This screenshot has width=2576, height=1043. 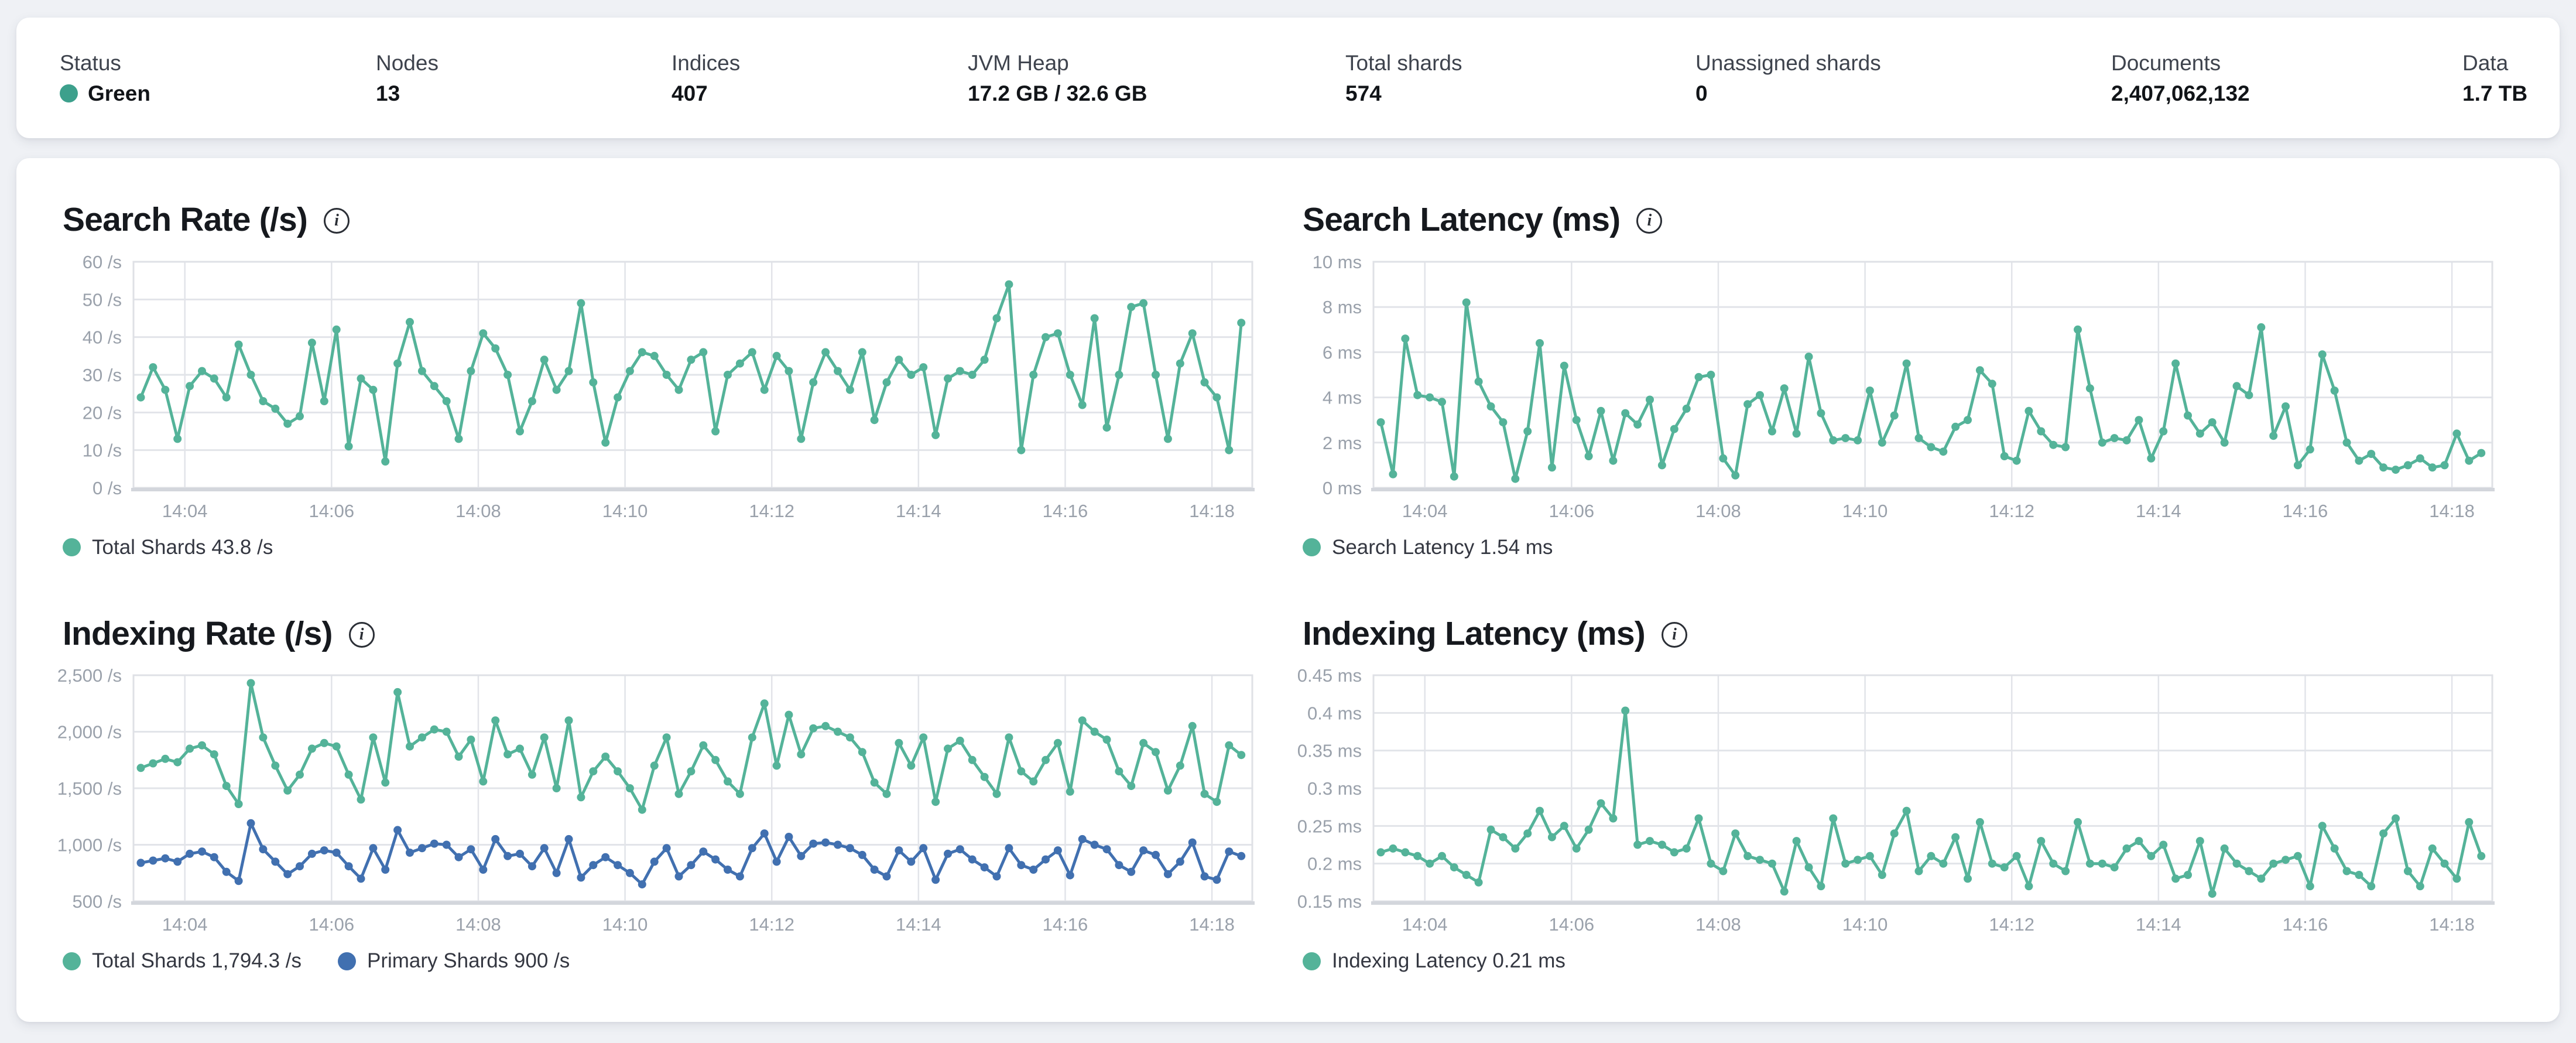 What do you see at coordinates (1342, 397) in the screenshot?
I see `svg-text: 4 ms` at bounding box center [1342, 397].